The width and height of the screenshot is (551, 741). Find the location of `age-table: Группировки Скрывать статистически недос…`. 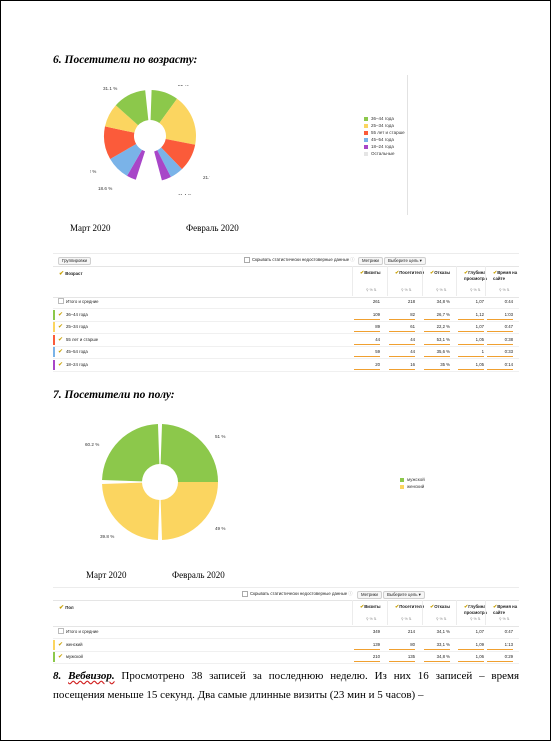

age-table: Группировки Скрывать статистически недос… is located at coordinates (286, 313).